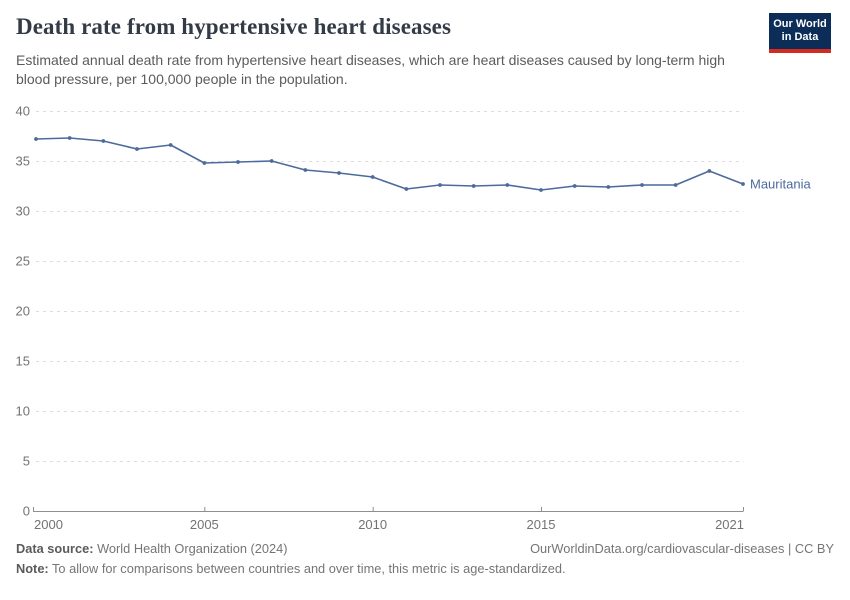 This screenshot has height=600, width=850. I want to click on data-point-2021, so click(743, 184).